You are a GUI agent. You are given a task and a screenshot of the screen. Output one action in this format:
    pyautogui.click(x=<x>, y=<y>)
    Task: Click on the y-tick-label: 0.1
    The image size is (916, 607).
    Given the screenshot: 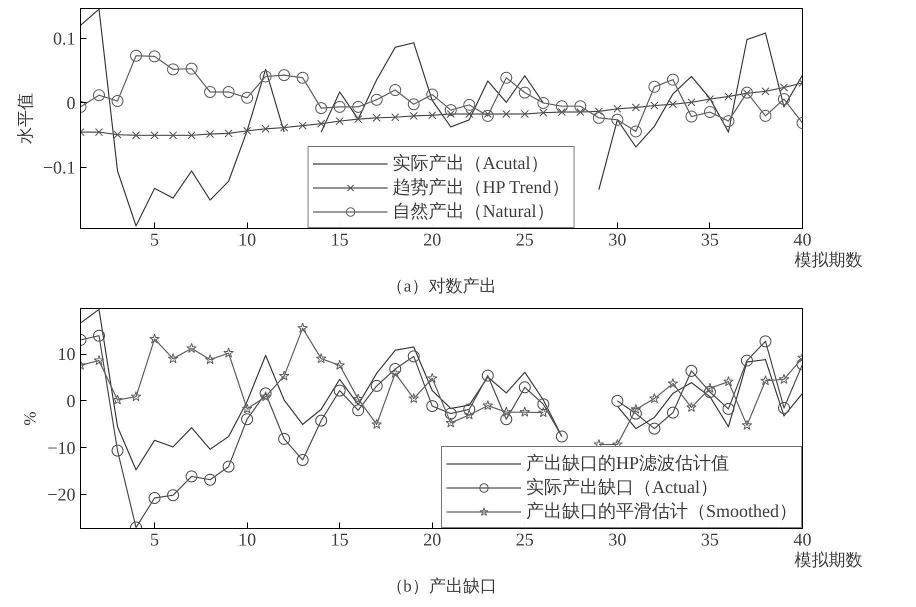 What is the action you would take?
    pyautogui.click(x=64, y=38)
    